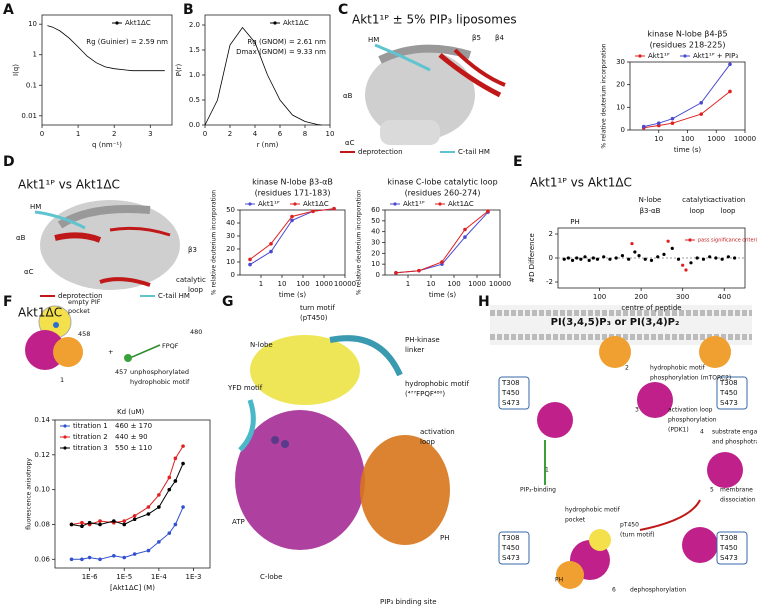 This screenshot has width=757, height=613. I want to click on chart-title: (residues 260-274), so click(443, 193).